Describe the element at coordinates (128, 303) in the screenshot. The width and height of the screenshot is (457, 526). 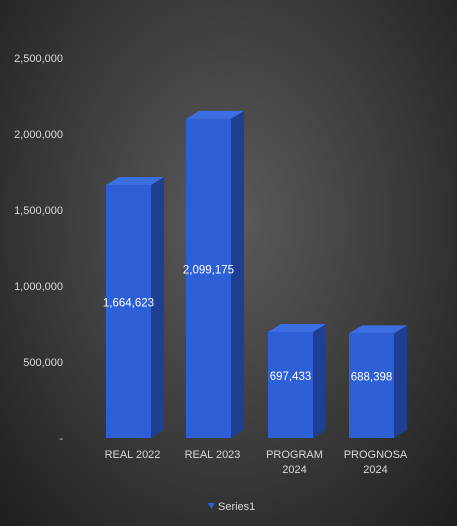
I see `data-label: 1,664,623` at that location.